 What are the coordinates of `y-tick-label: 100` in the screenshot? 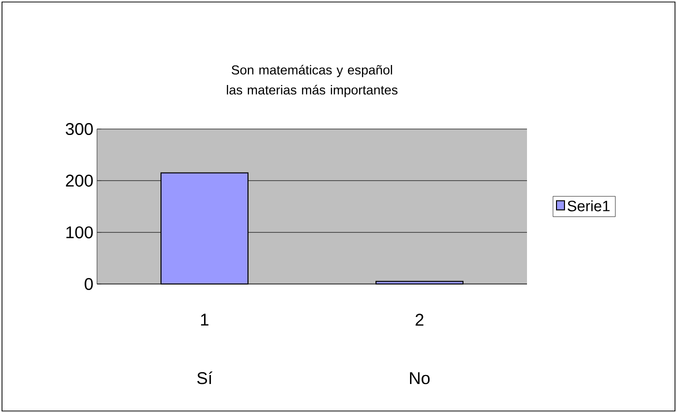 It's located at (79, 232).